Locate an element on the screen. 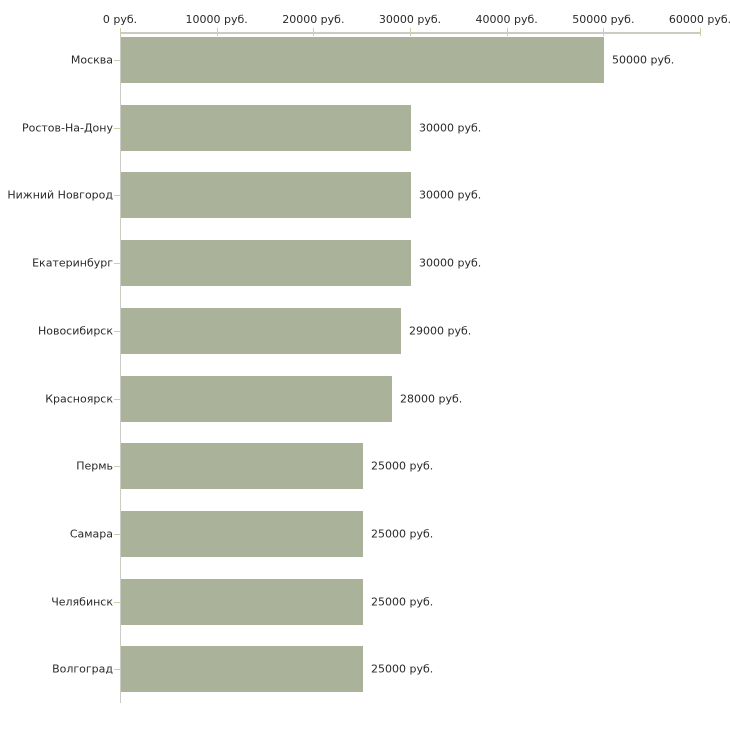 The height and width of the screenshot is (730, 730). x-axis-tick-label: 60000 руб. is located at coordinates (699, 19).